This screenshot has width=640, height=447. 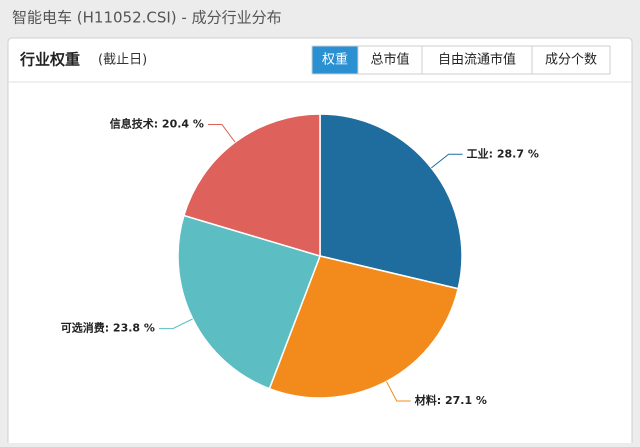 I want to click on tab-label: 权重, so click(x=335, y=60).